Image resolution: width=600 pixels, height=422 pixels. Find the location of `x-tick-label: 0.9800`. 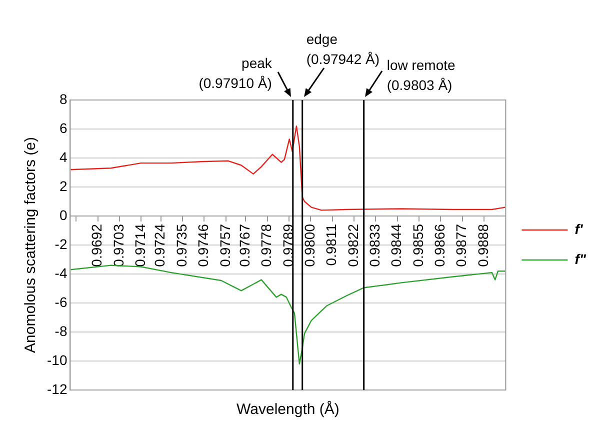

x-tick-label: 0.9800 is located at coordinates (309, 245).